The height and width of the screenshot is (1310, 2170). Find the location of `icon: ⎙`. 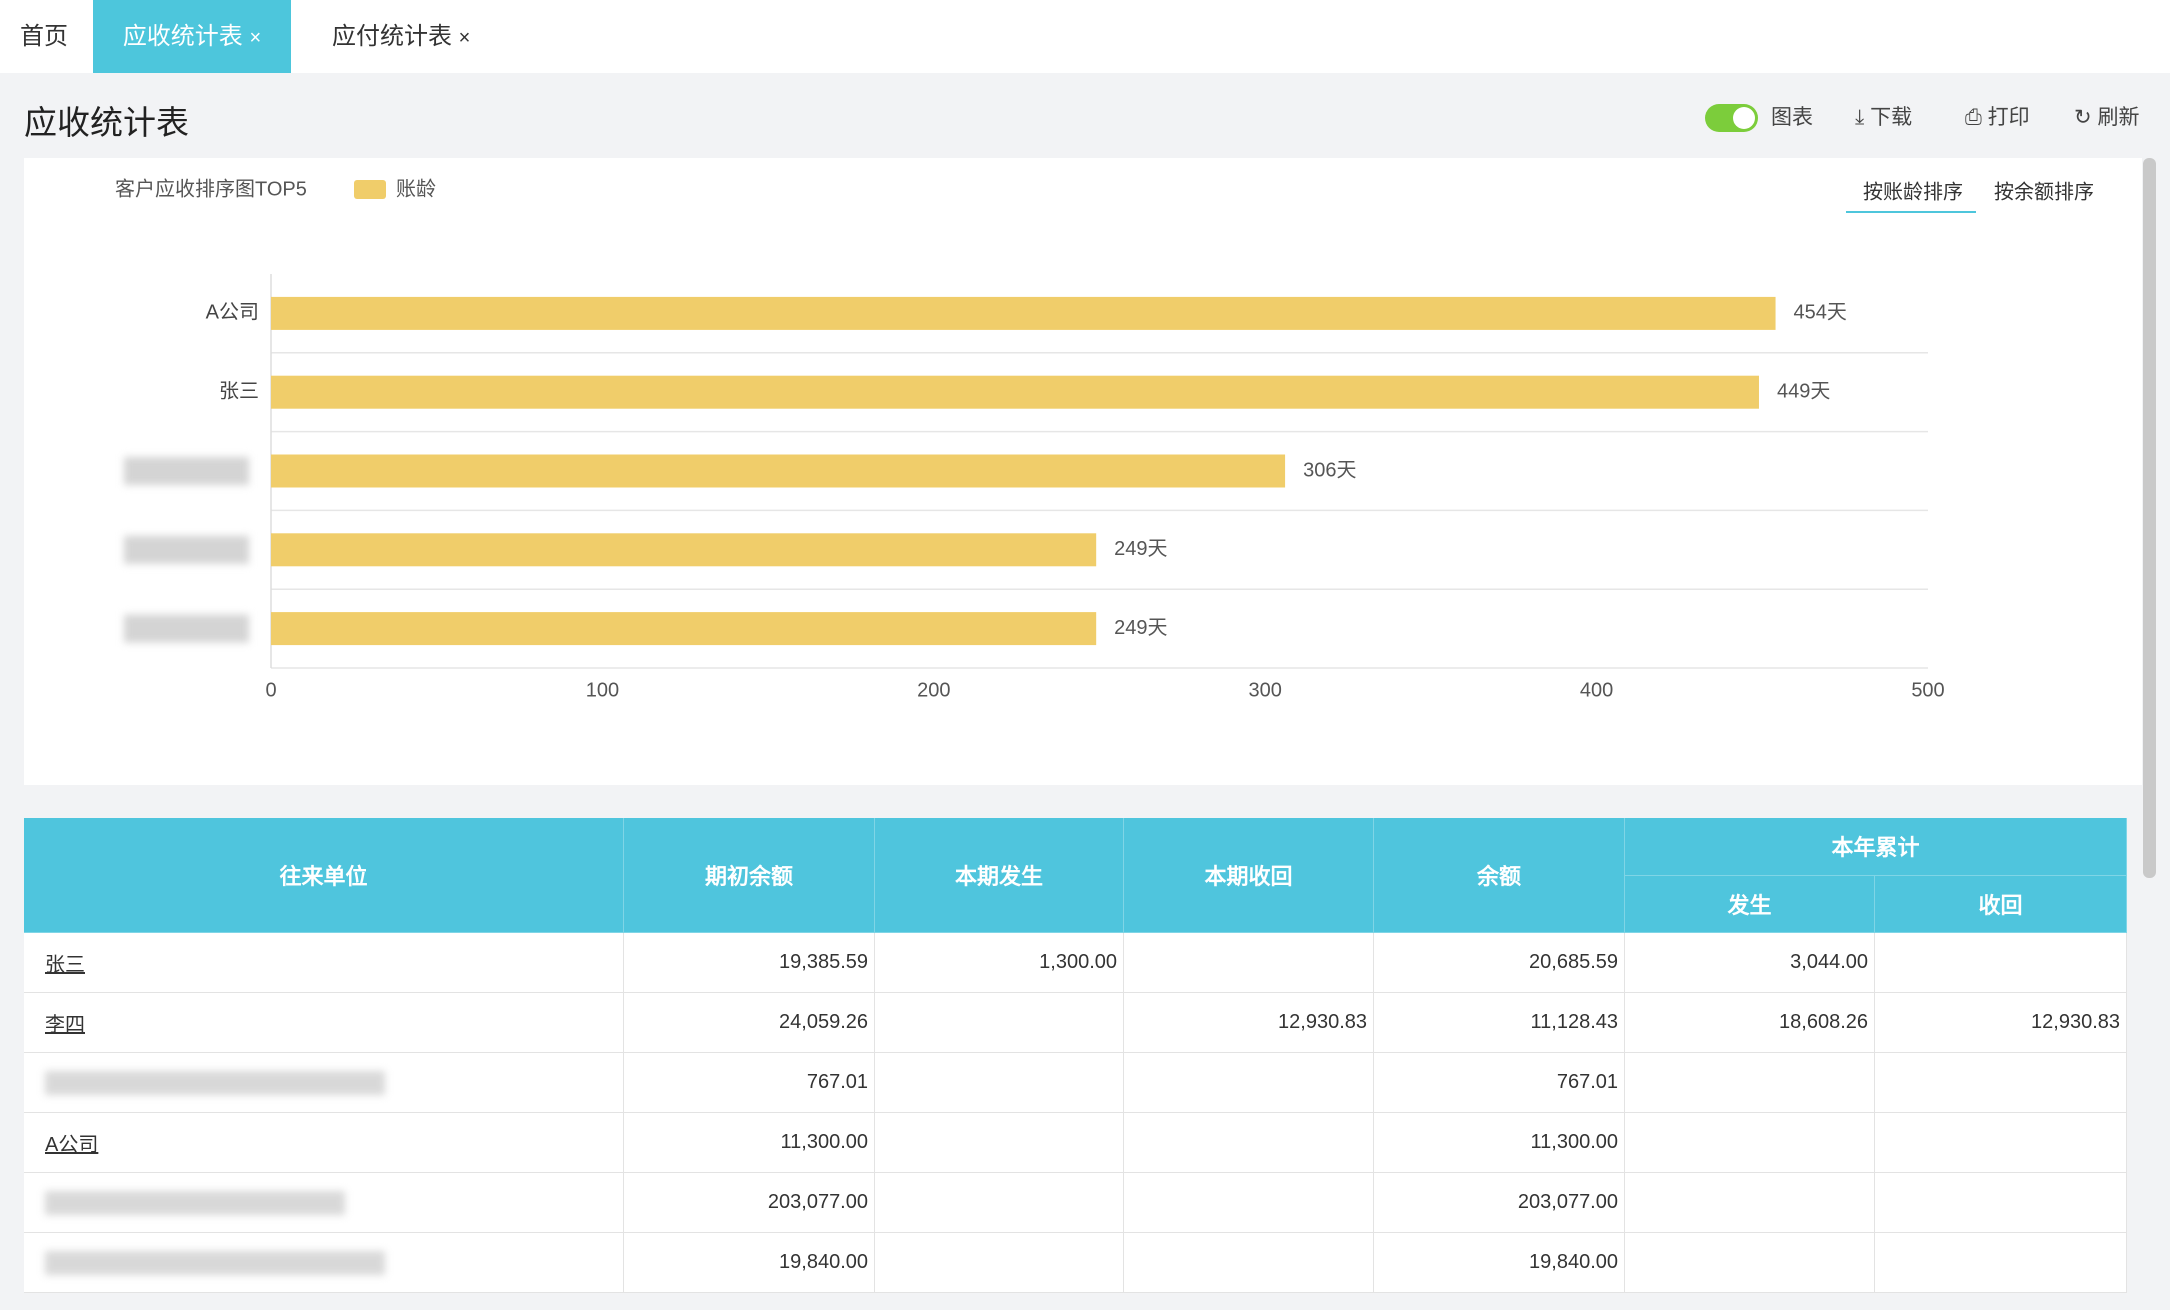

icon: ⎙ is located at coordinates (1973, 117).